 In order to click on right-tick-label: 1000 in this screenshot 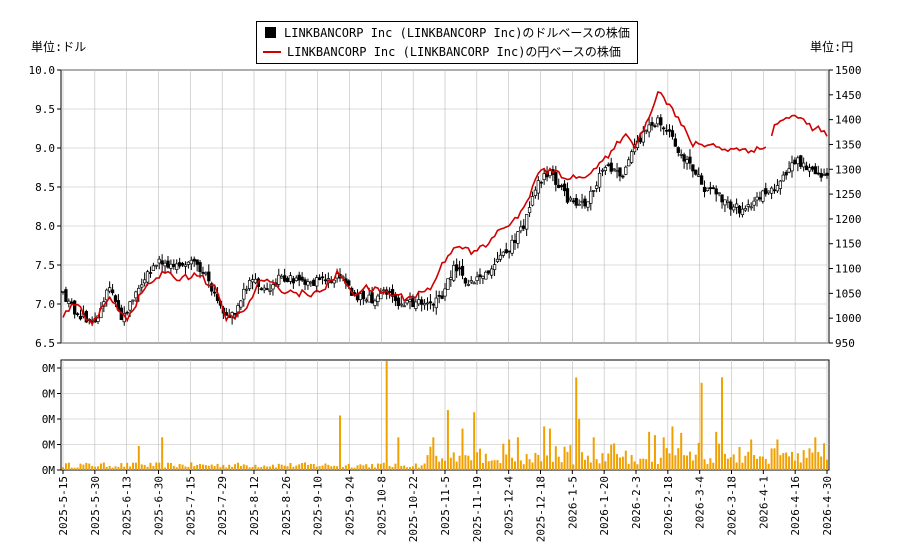, I will do `click(848, 318)`.